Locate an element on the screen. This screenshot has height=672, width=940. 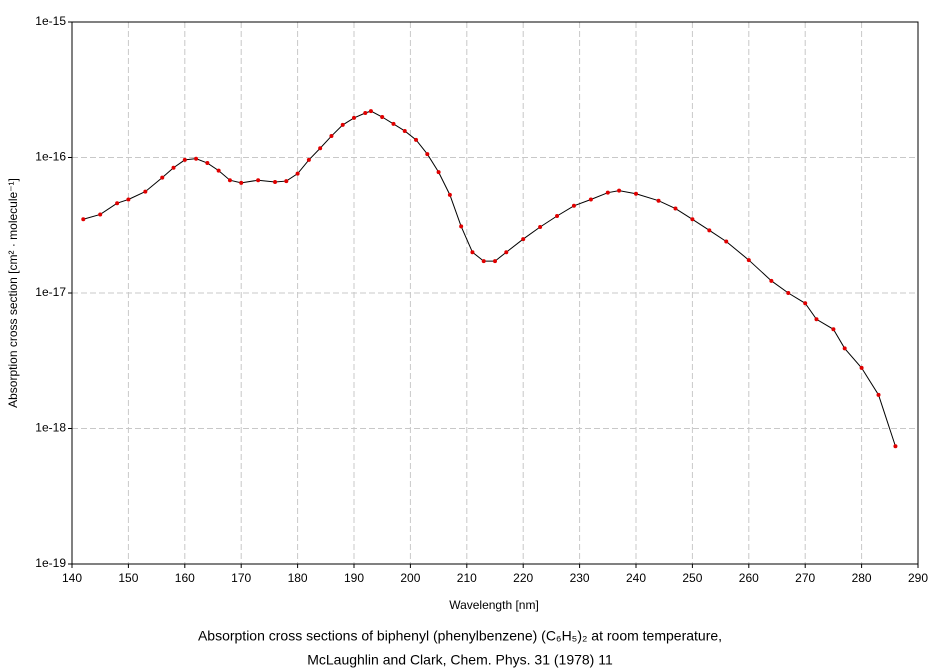
y-tick-label: 1e-16 is located at coordinates (50, 157).